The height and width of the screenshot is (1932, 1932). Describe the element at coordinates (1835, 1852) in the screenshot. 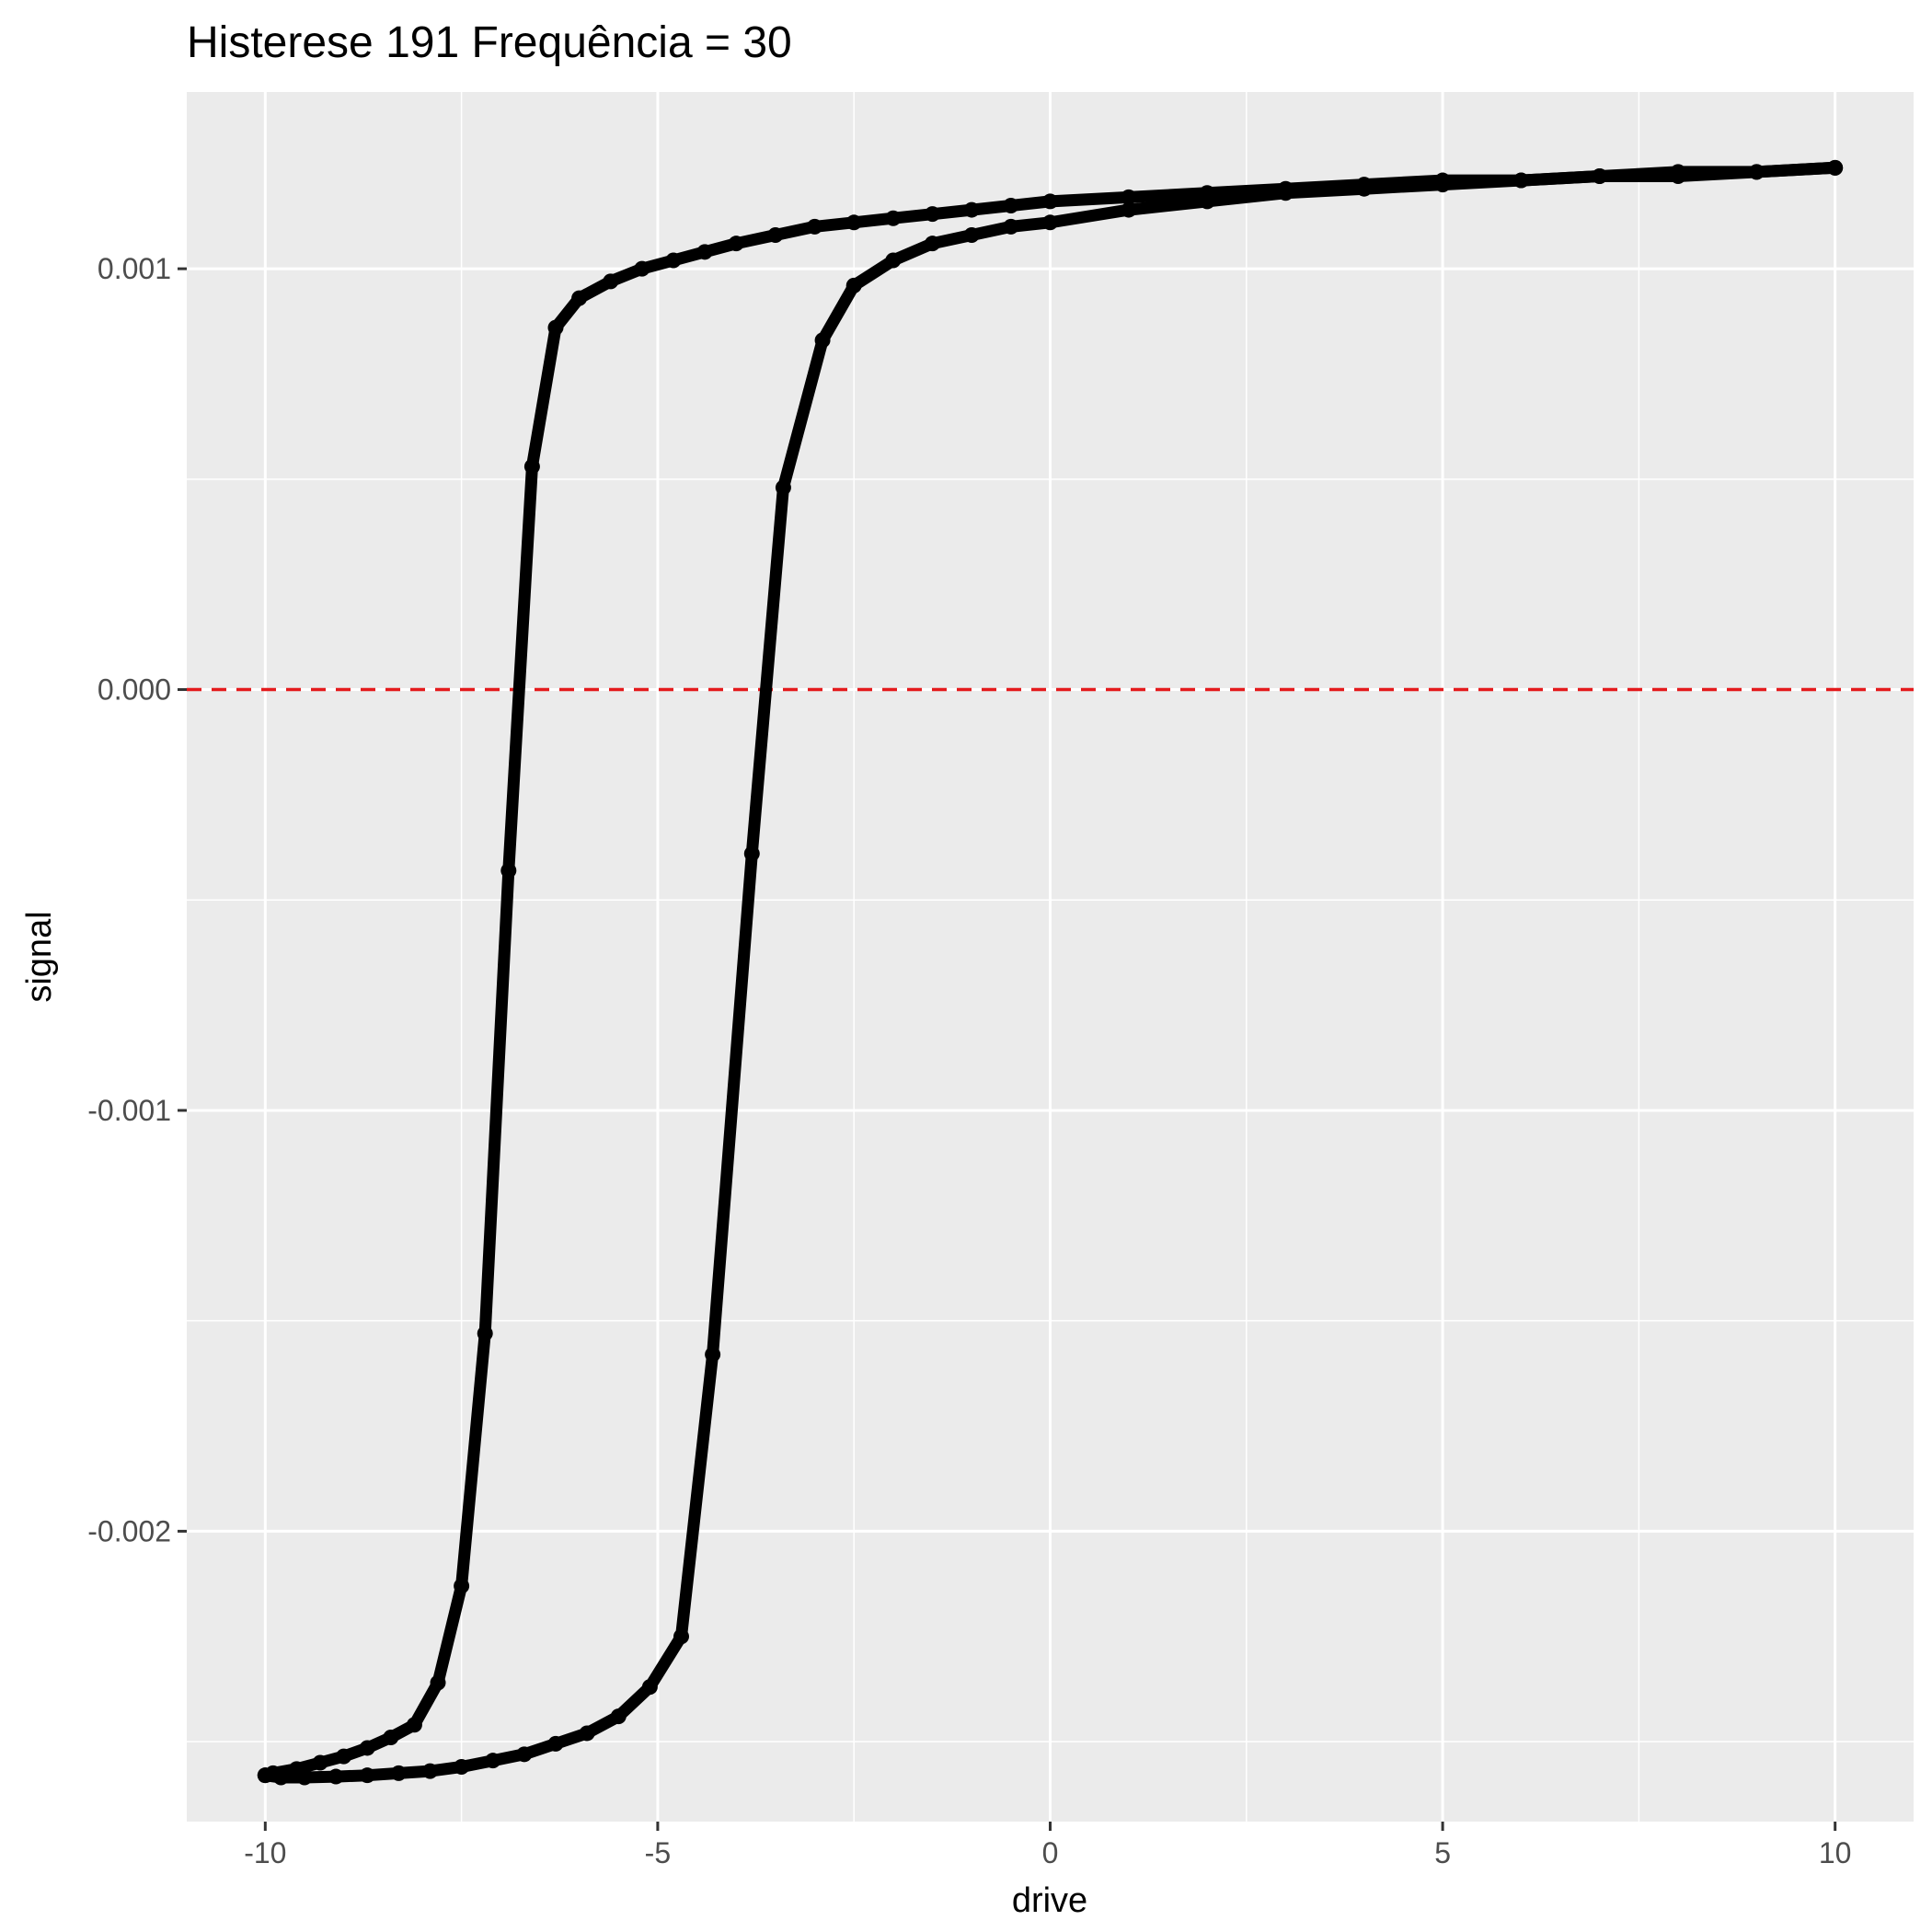

I see `x-tick-label: 10` at that location.